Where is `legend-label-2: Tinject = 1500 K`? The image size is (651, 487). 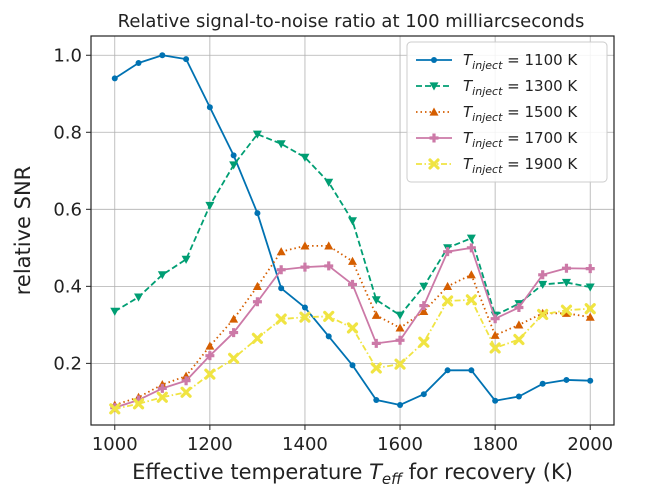
legend-label-2: Tinject = 1500 K is located at coordinates (520, 113).